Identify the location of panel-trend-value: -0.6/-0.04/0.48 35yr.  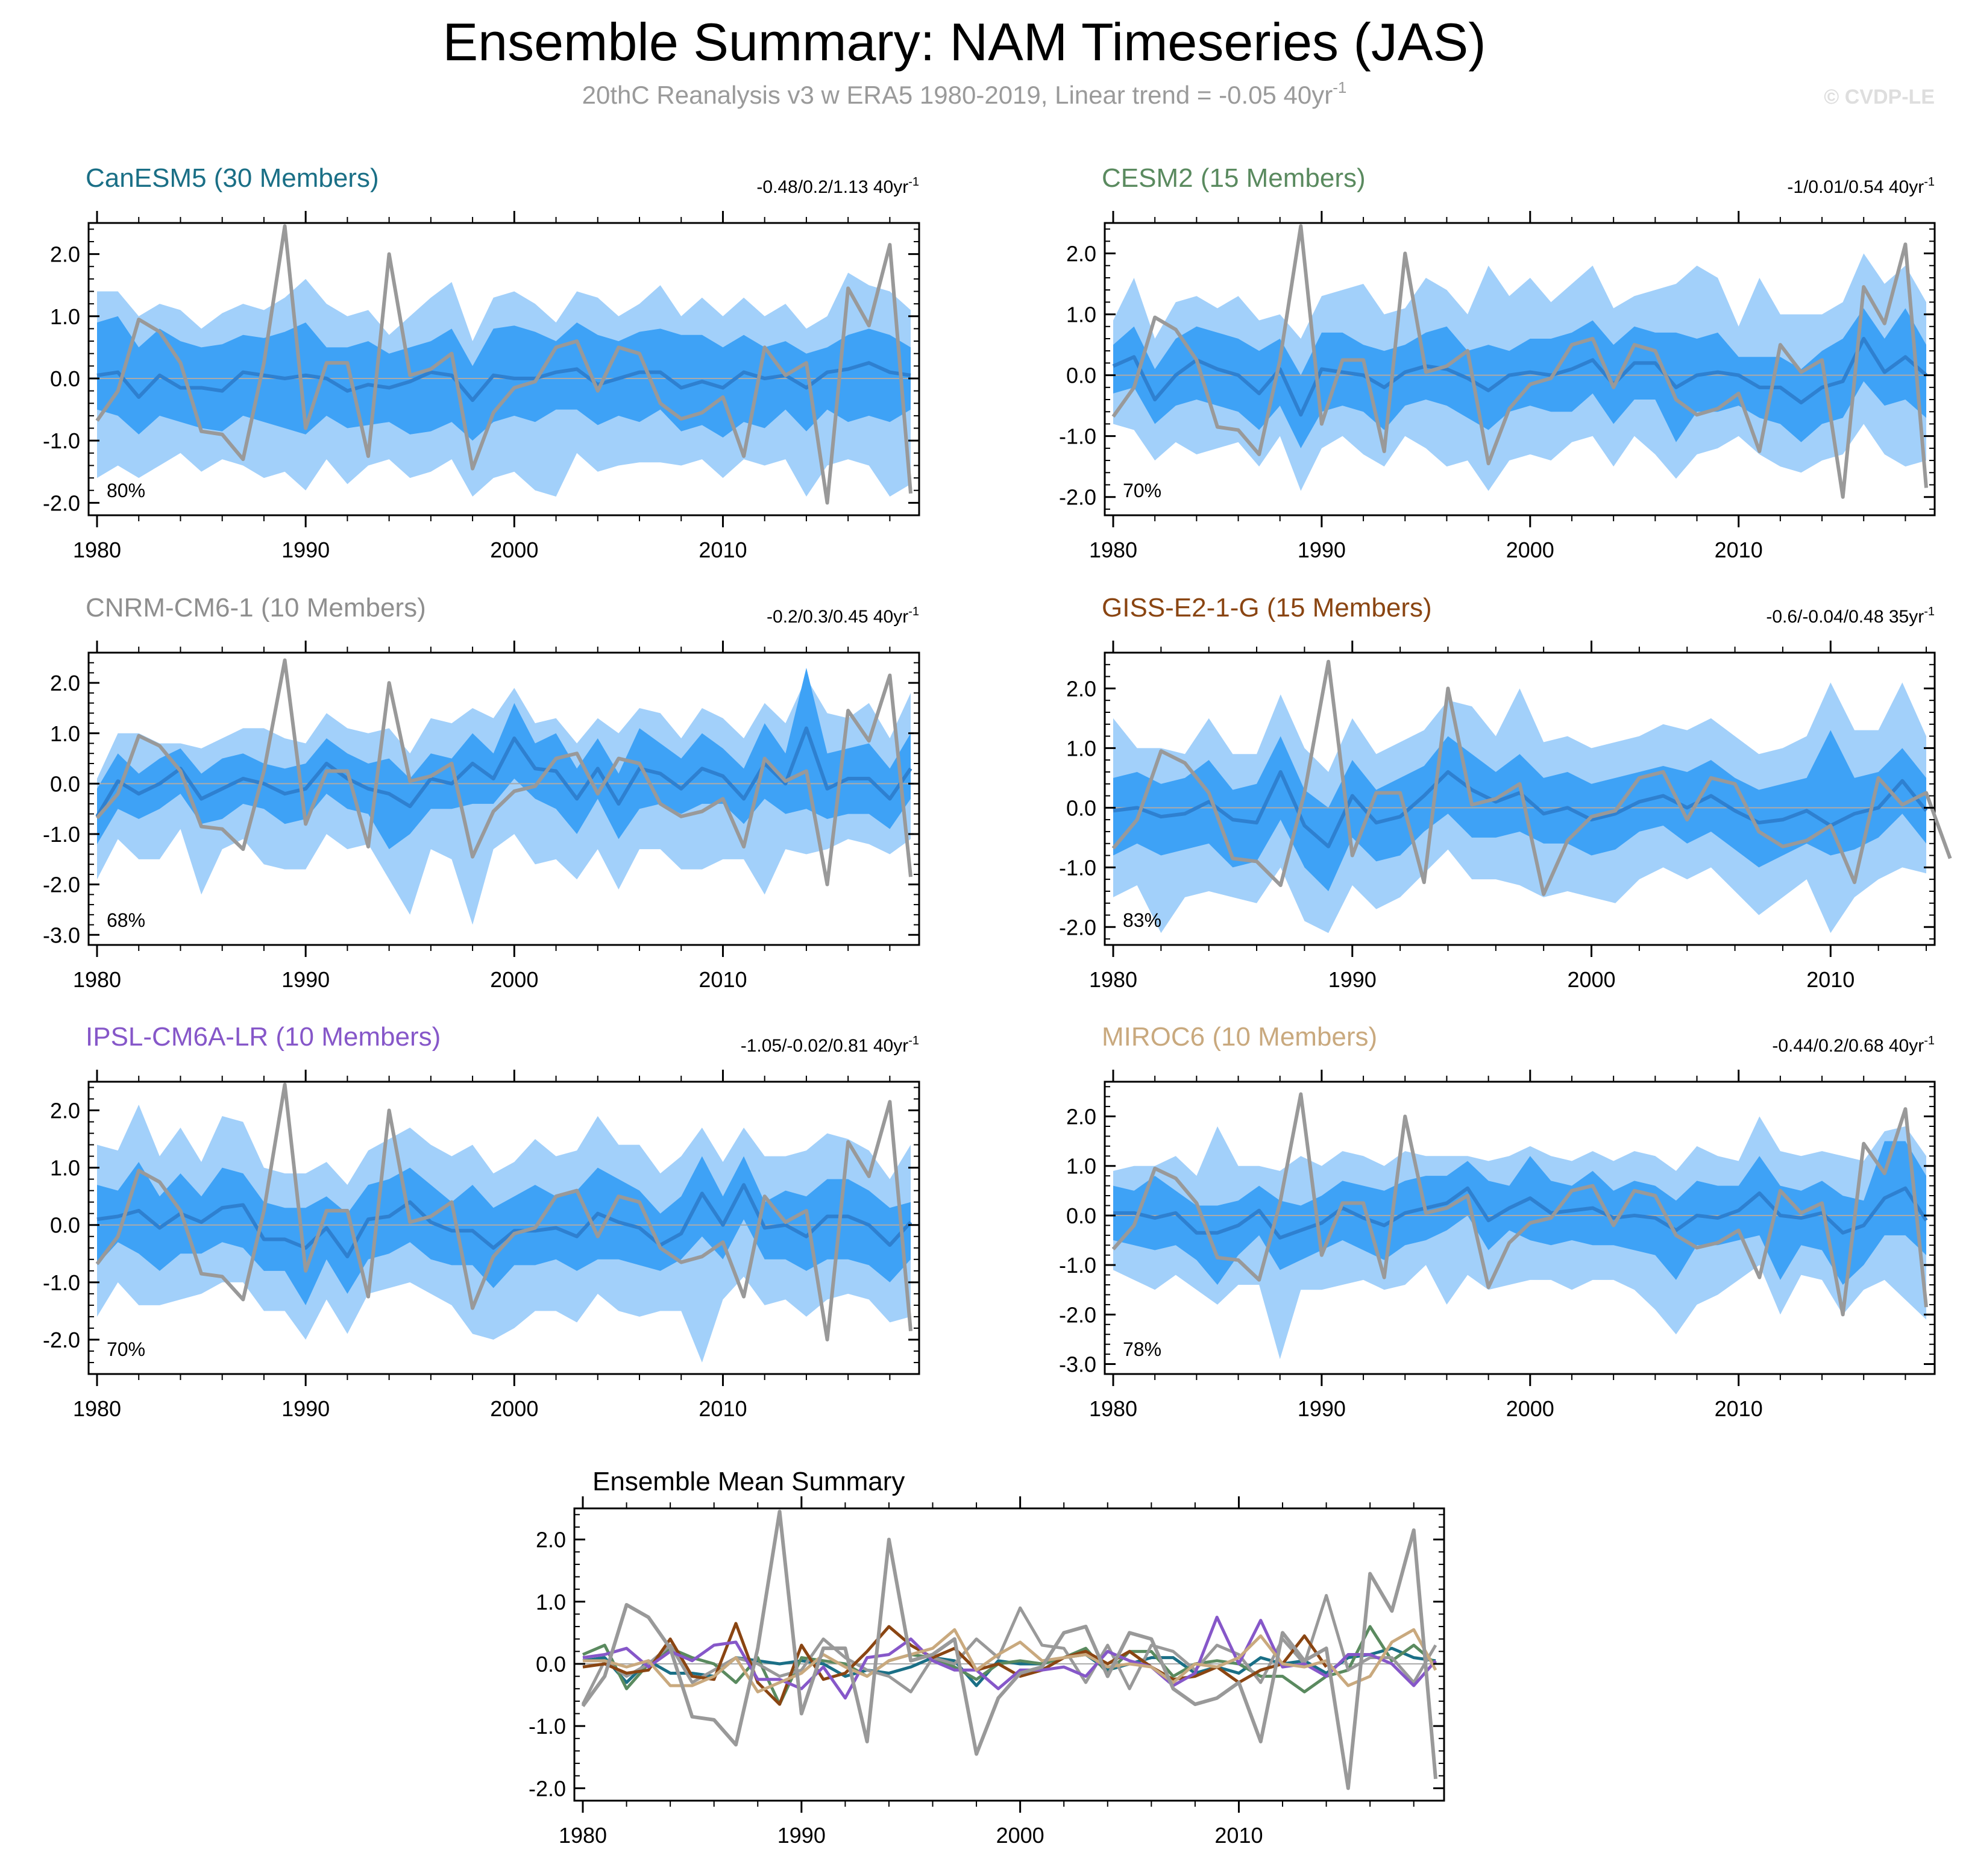
(1845, 617).